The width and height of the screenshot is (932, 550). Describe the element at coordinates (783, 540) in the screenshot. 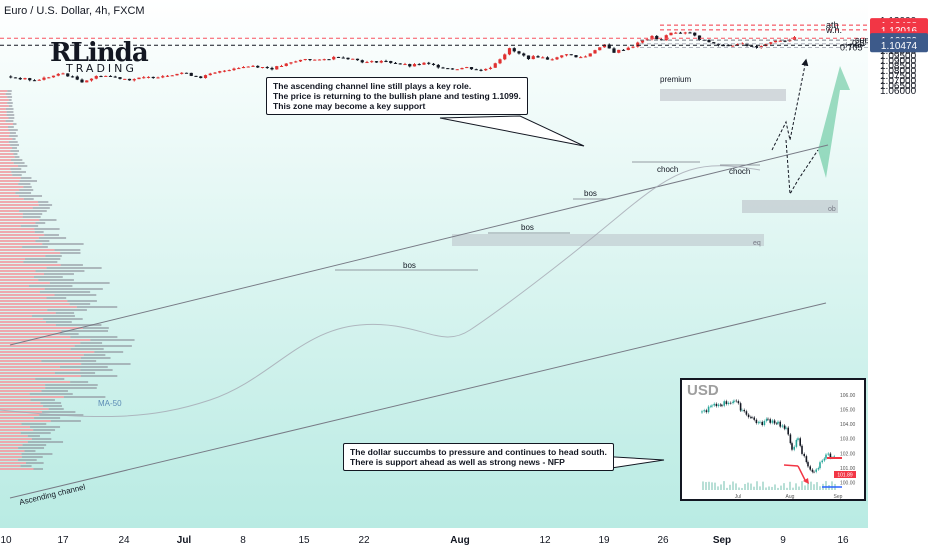

I see `time-tick-label: 9` at that location.